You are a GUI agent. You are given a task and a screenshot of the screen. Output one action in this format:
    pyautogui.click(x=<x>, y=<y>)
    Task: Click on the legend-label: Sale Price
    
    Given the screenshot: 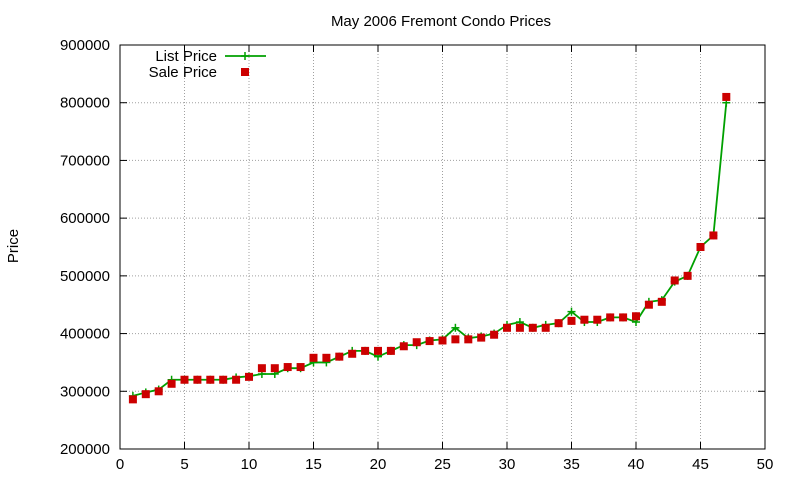 What is the action you would take?
    pyautogui.click(x=183, y=72)
    